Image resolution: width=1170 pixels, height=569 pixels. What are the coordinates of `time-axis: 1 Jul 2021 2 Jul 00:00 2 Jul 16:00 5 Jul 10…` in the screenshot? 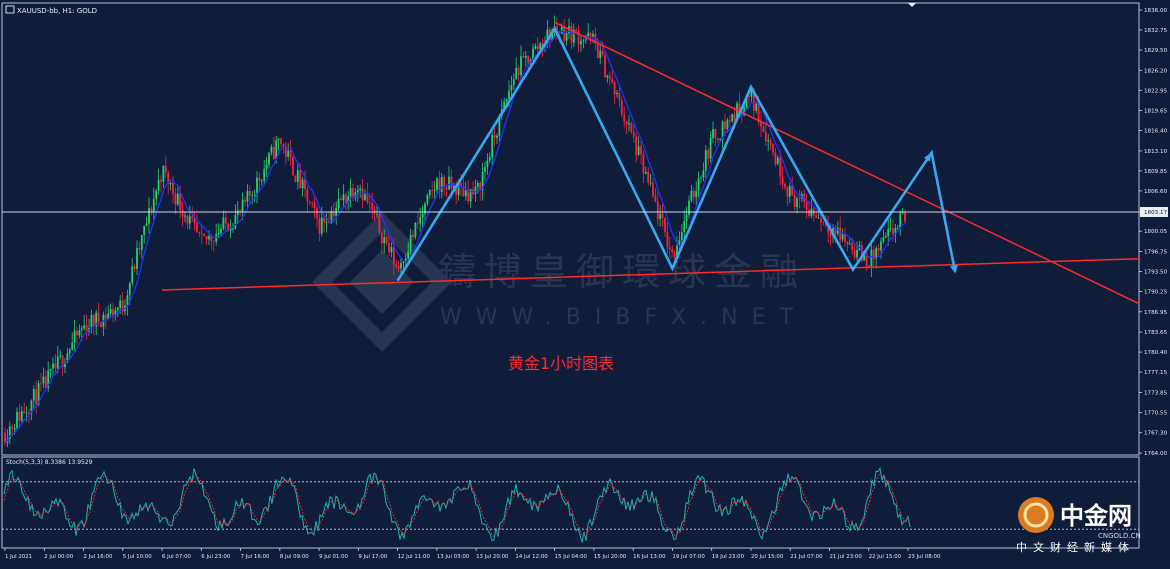 It's located at (472, 554).